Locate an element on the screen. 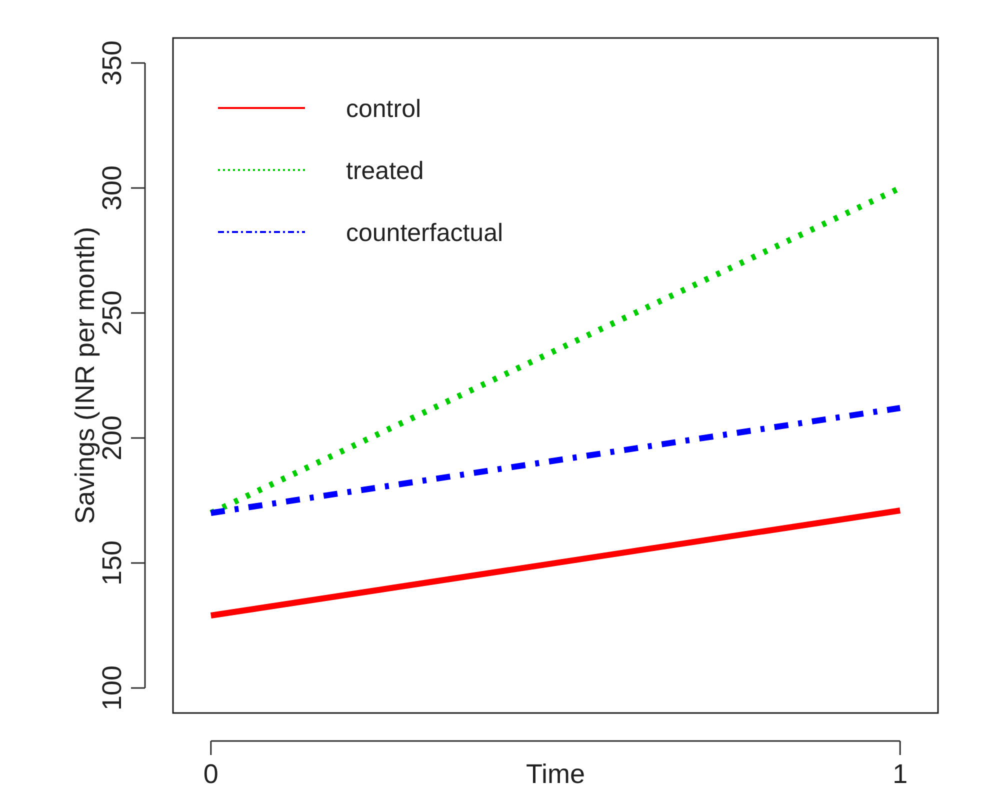  legend-label: control is located at coordinates (384, 109).